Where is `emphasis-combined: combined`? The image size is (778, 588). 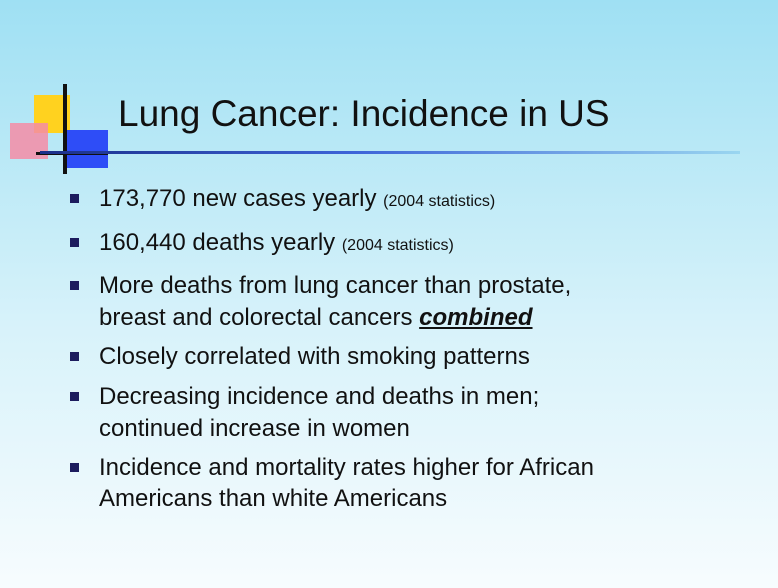
emphasis-combined: combined is located at coordinates (476, 317).